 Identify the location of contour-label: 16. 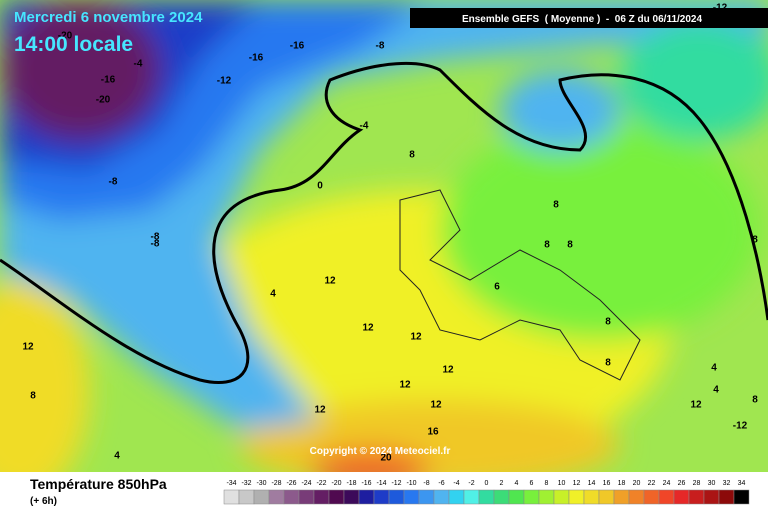
(433, 432).